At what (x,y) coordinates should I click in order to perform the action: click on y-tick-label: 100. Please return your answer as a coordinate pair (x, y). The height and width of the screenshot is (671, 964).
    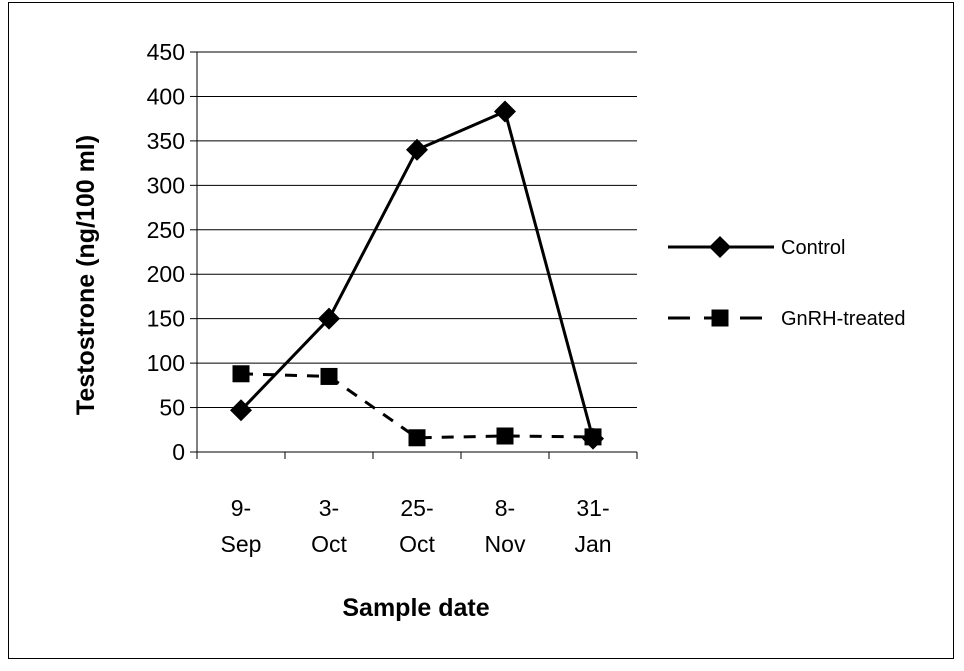
    Looking at the image, I should click on (166, 363).